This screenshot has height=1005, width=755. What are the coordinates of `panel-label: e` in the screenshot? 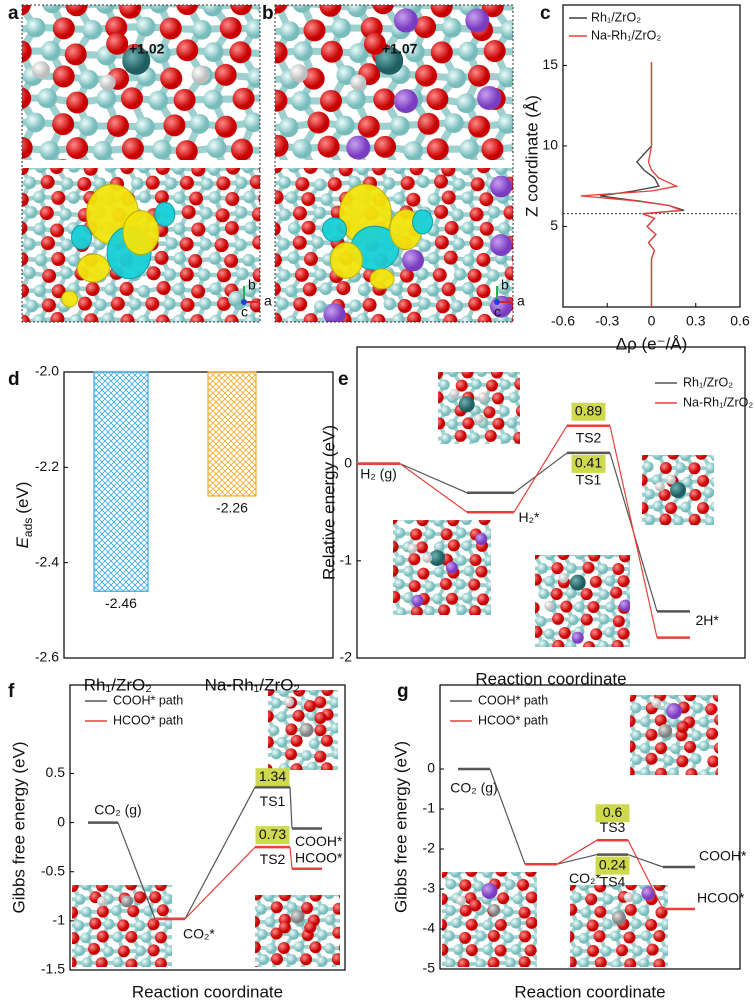 It's located at (343, 379).